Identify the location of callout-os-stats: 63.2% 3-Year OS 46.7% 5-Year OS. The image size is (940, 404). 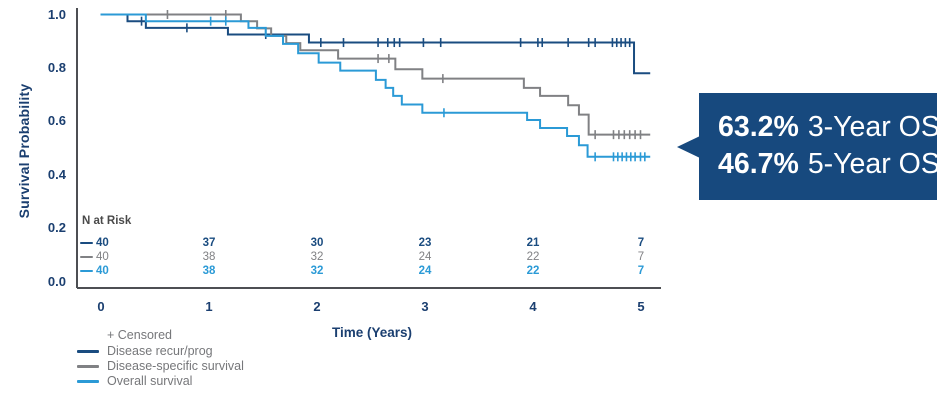
(808, 146).